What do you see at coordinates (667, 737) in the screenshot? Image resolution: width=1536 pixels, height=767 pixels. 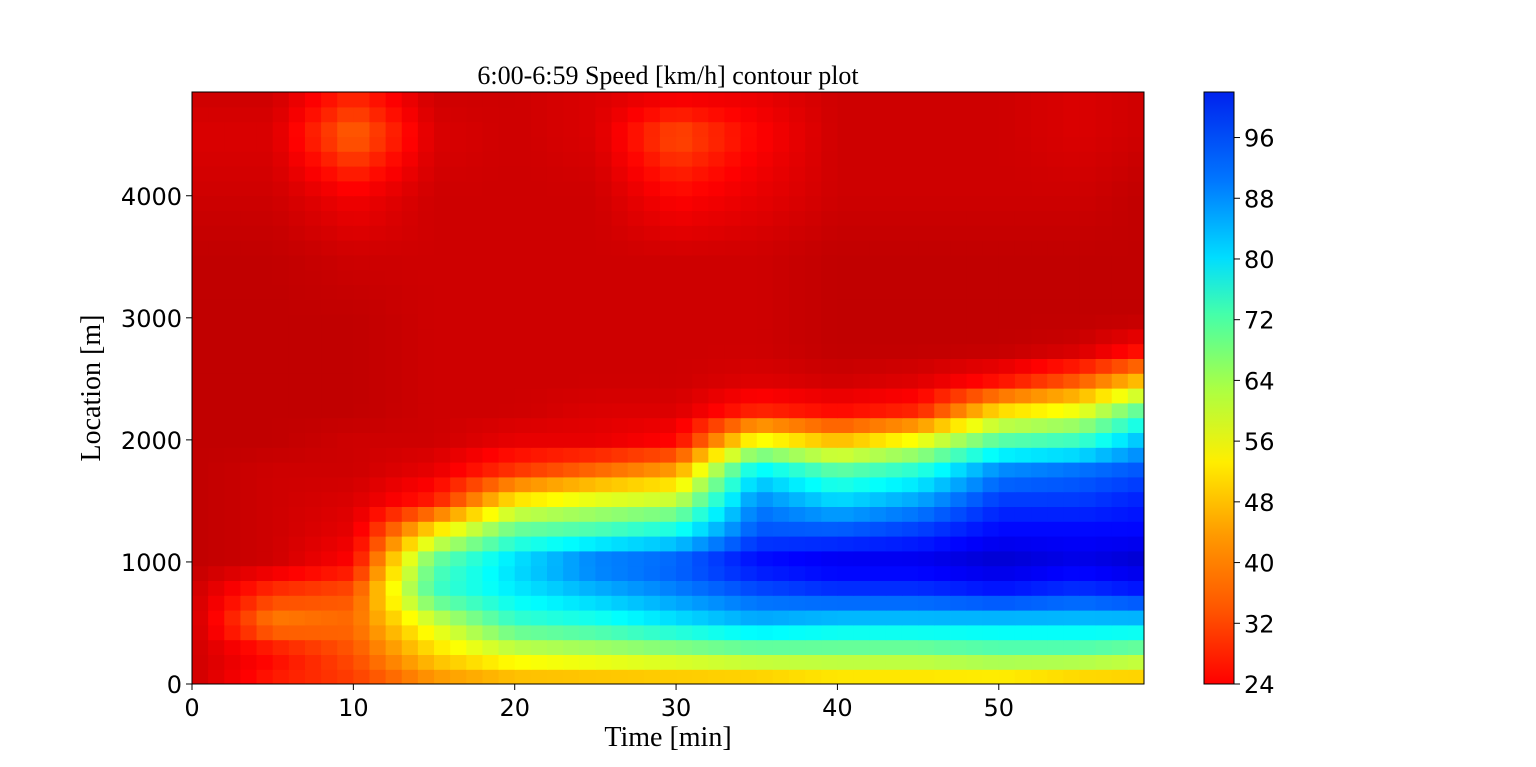 I see `x-axis-label: Time [min]` at bounding box center [667, 737].